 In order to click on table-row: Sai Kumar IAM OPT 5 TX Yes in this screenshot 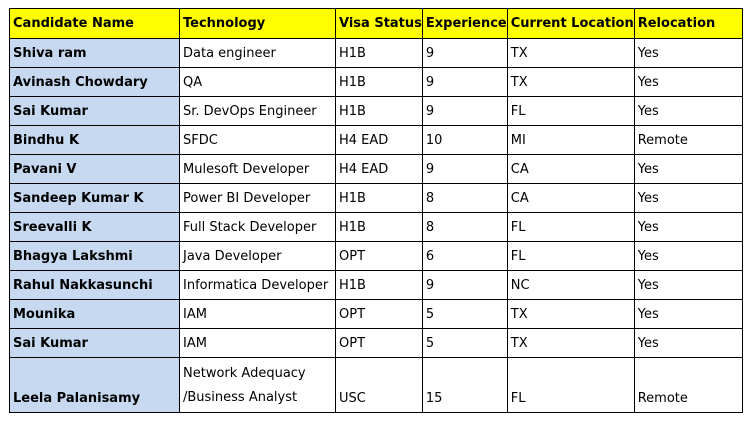, I will do `click(376, 343)`.